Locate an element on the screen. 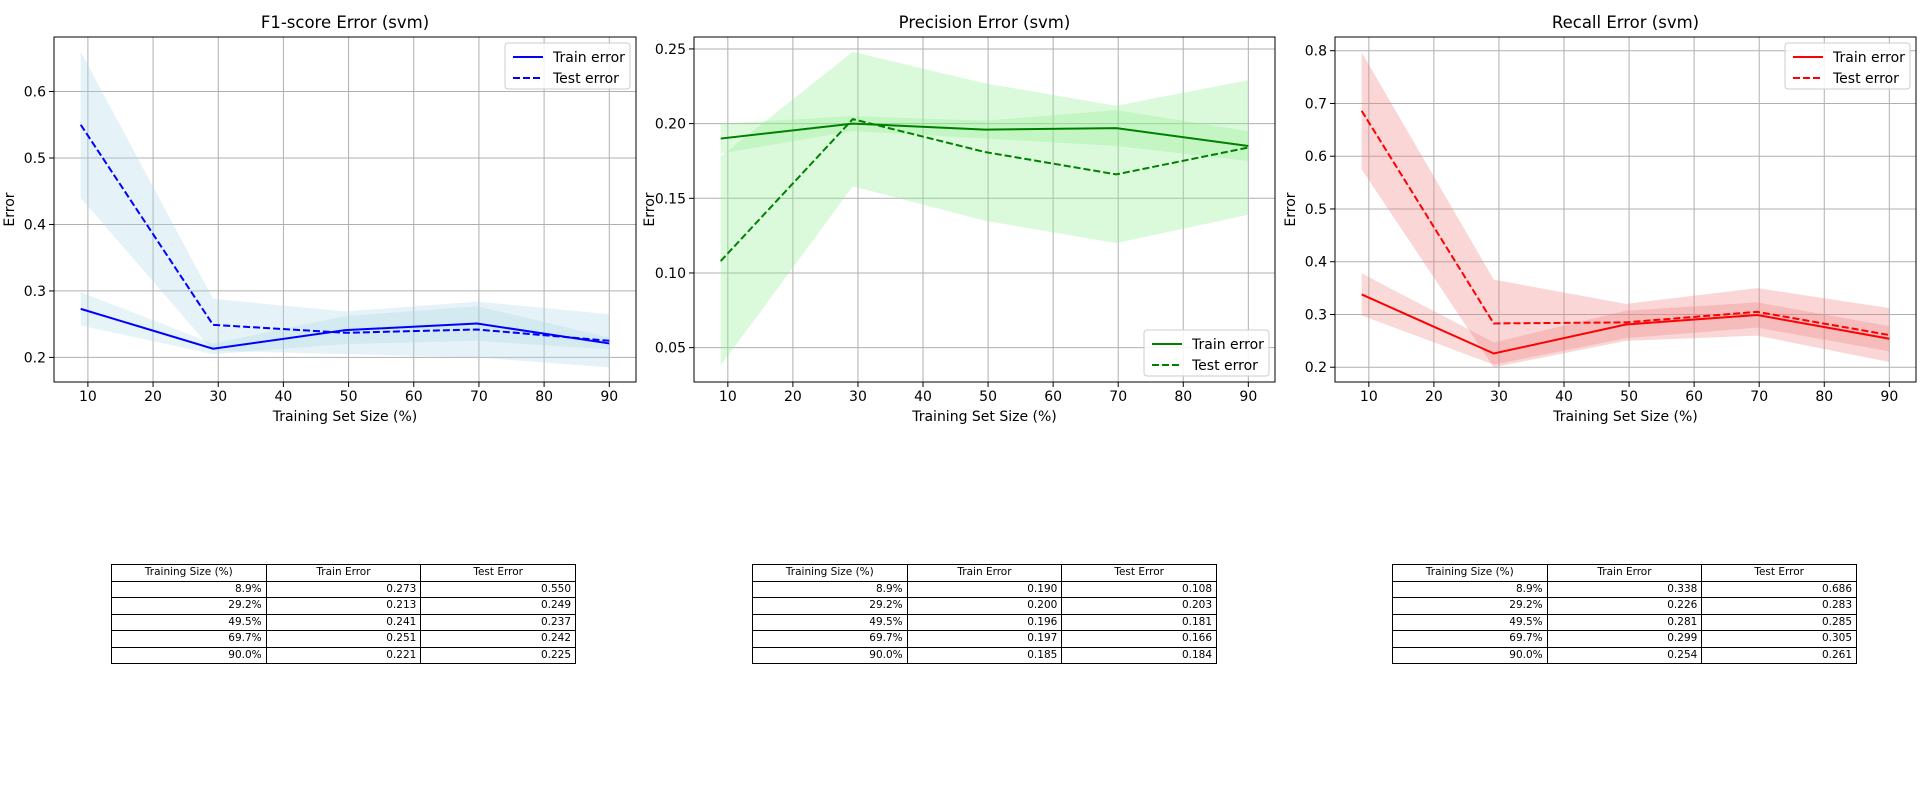  table-cell: 0.196 is located at coordinates (984, 622).